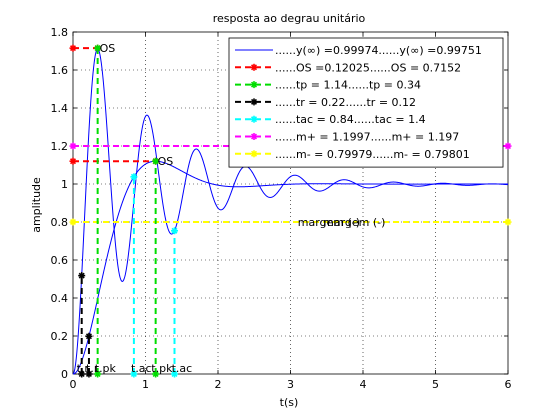 Image resolution: width=560 pixels, height=420 pixels. Describe the element at coordinates (348, 85) in the screenshot. I see `legend-entry: ......tp = 1.14......tp = 0.34` at that location.